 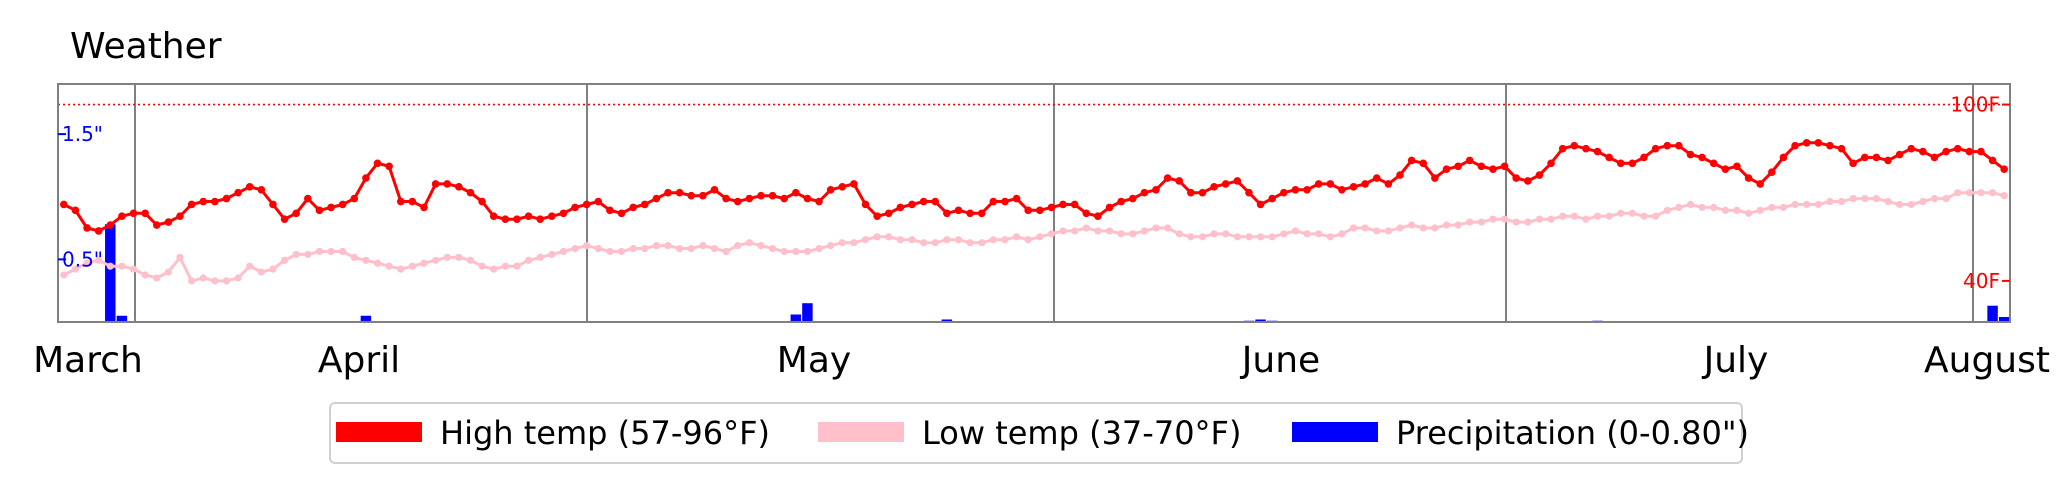 What do you see at coordinates (1081, 433) in the screenshot?
I see `legend-label-low: Low temp (37-70°F)` at bounding box center [1081, 433].